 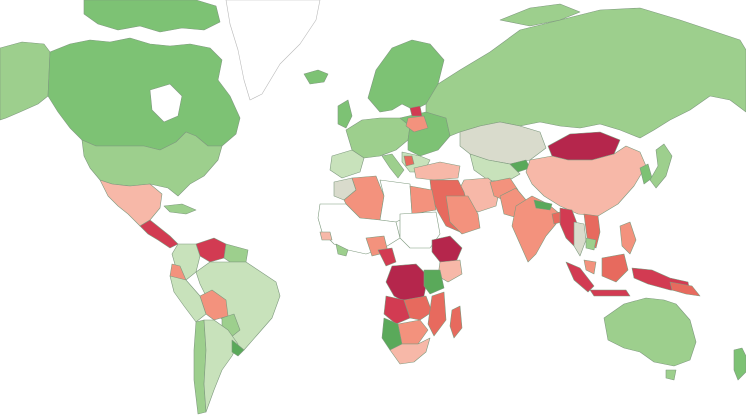 I want to click on region-central-asia, so click(x=495, y=168).